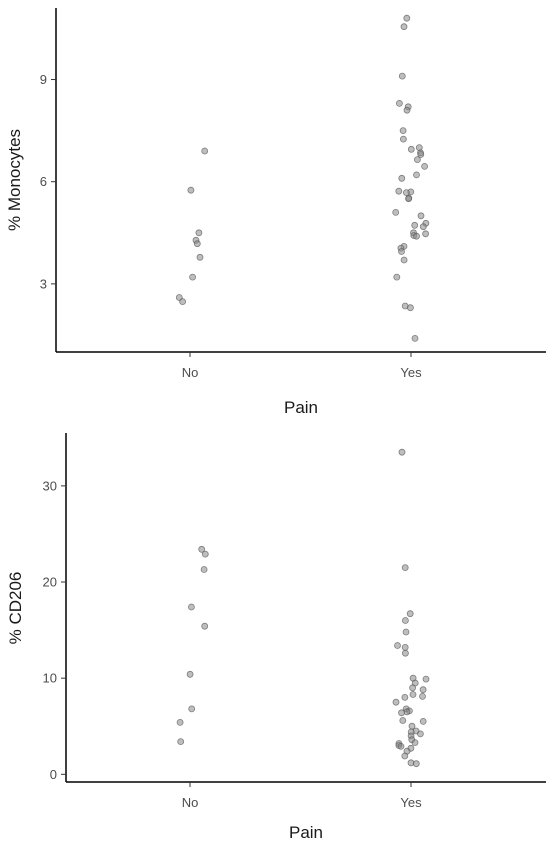 The width and height of the screenshot is (550, 848). I want to click on y-tick-label: 9, so click(43, 79).